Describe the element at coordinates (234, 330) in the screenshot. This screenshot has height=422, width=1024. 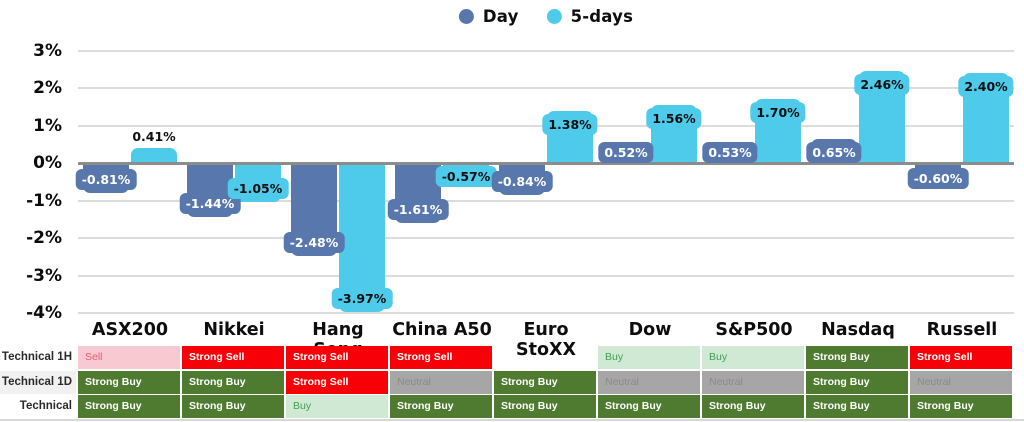
I see `category-label-nikkei: Nikkei` at that location.